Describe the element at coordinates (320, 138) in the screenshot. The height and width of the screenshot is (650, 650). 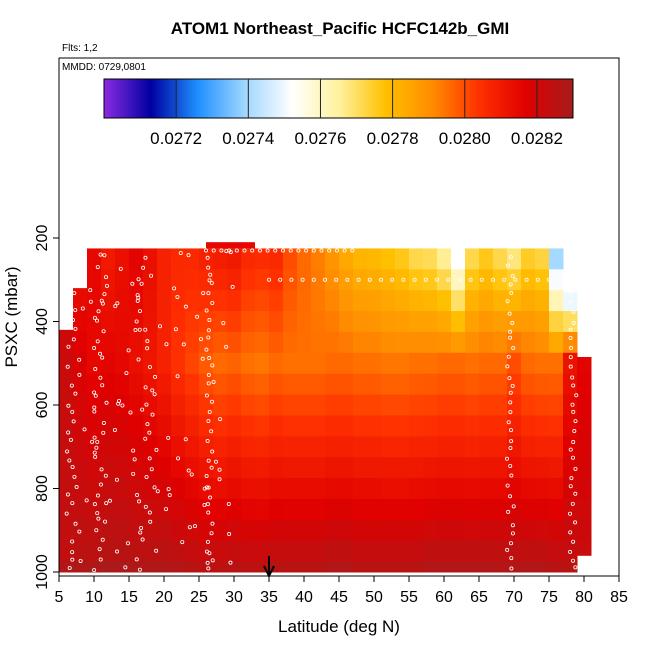
I see `colorbar-tick-label: 0.0276` at that location.